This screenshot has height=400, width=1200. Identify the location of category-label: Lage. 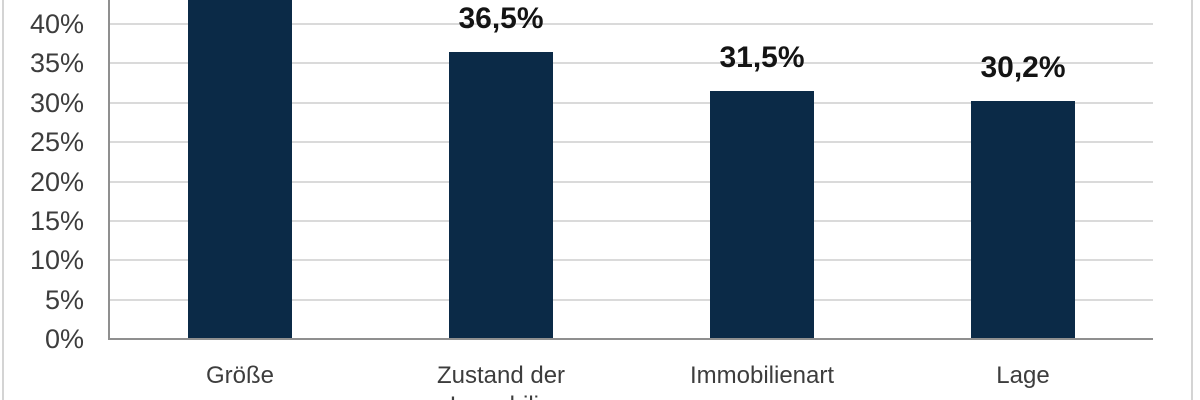
(1023, 376).